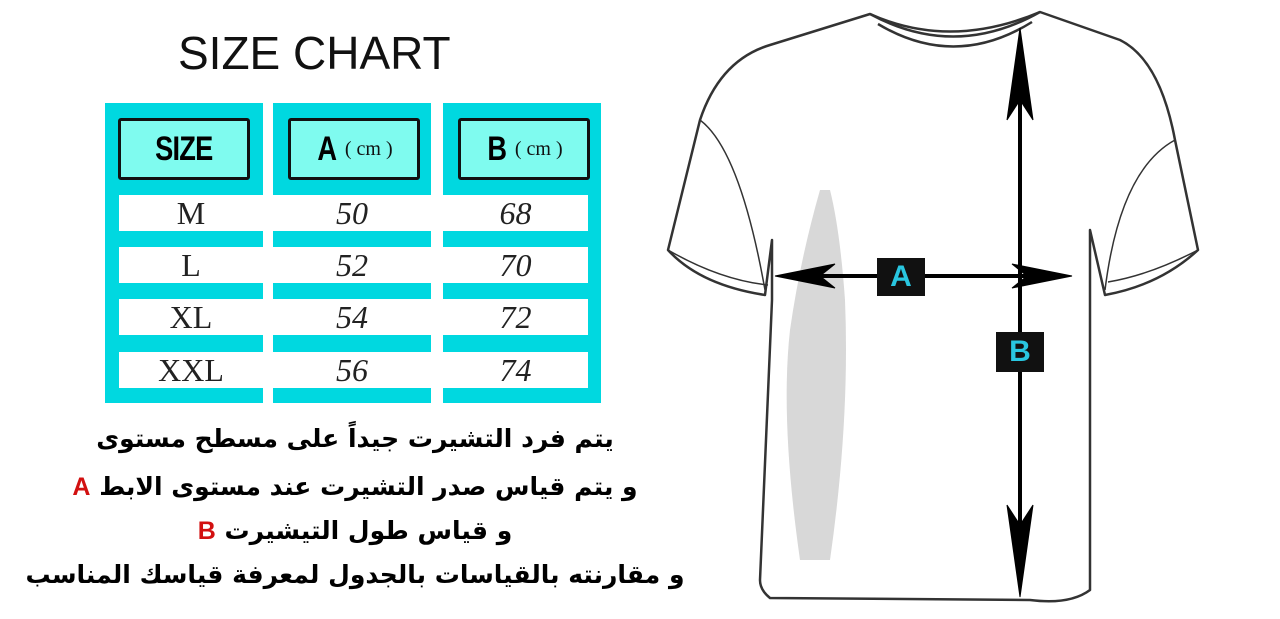 The image size is (1280, 619). What do you see at coordinates (352, 370) in the screenshot?
I see `table-cell-a: 56` at bounding box center [352, 370].